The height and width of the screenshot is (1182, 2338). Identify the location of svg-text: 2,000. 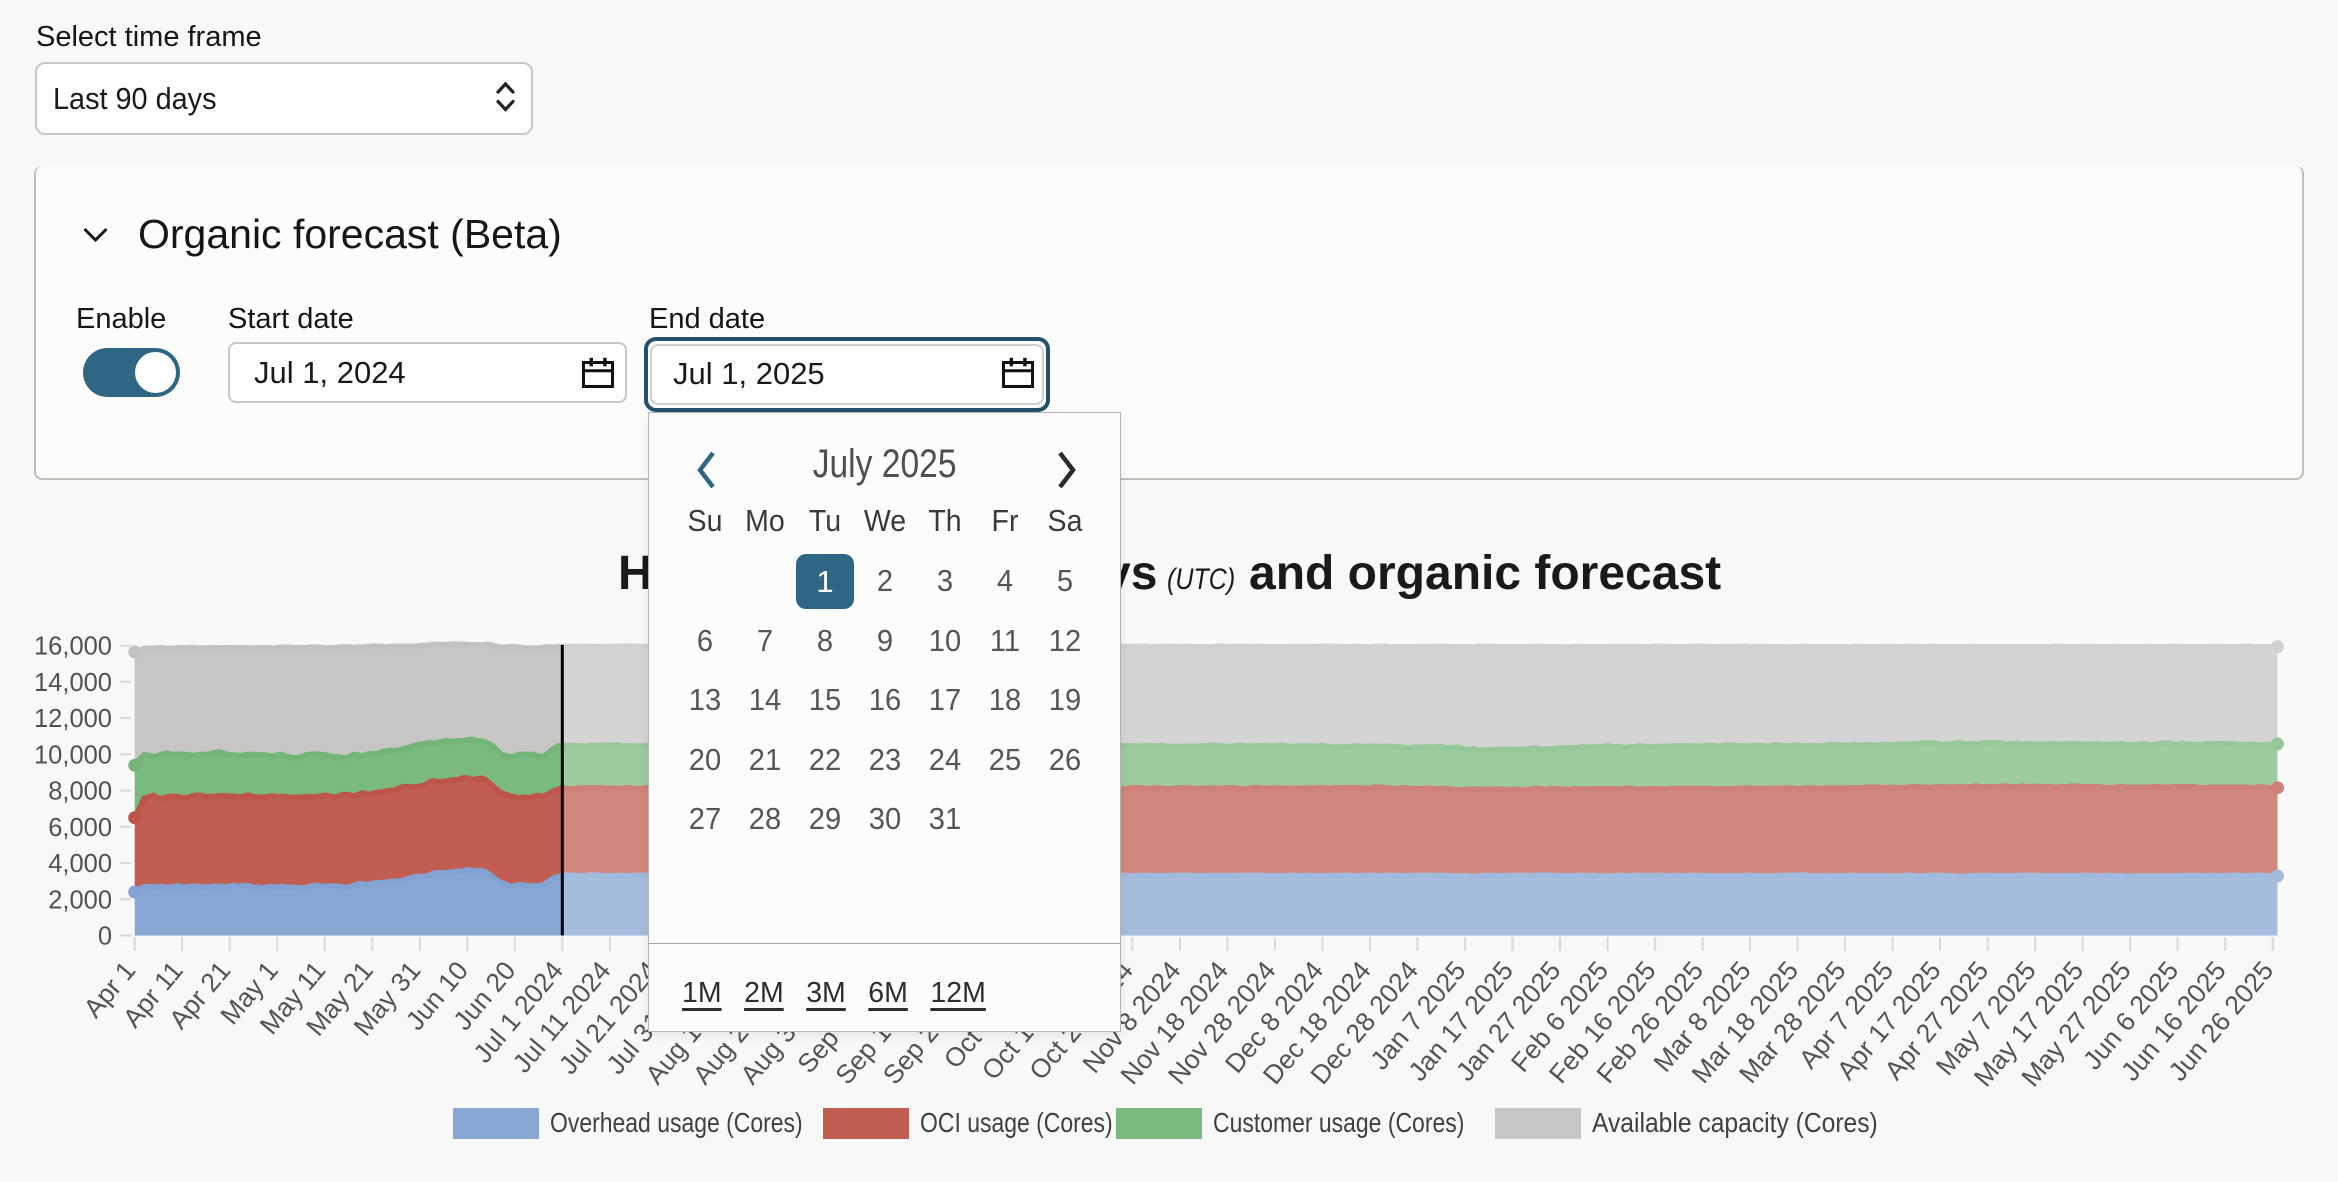
(80, 900).